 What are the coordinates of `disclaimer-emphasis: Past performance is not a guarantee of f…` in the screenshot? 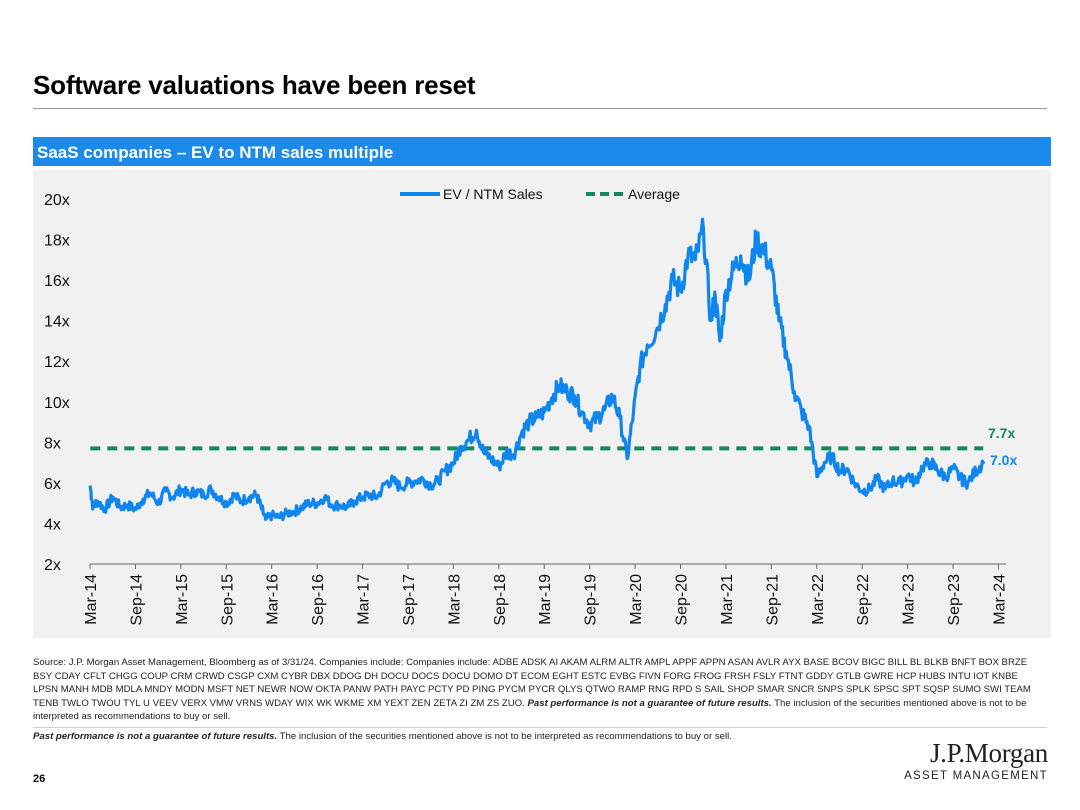 It's located at (155, 736).